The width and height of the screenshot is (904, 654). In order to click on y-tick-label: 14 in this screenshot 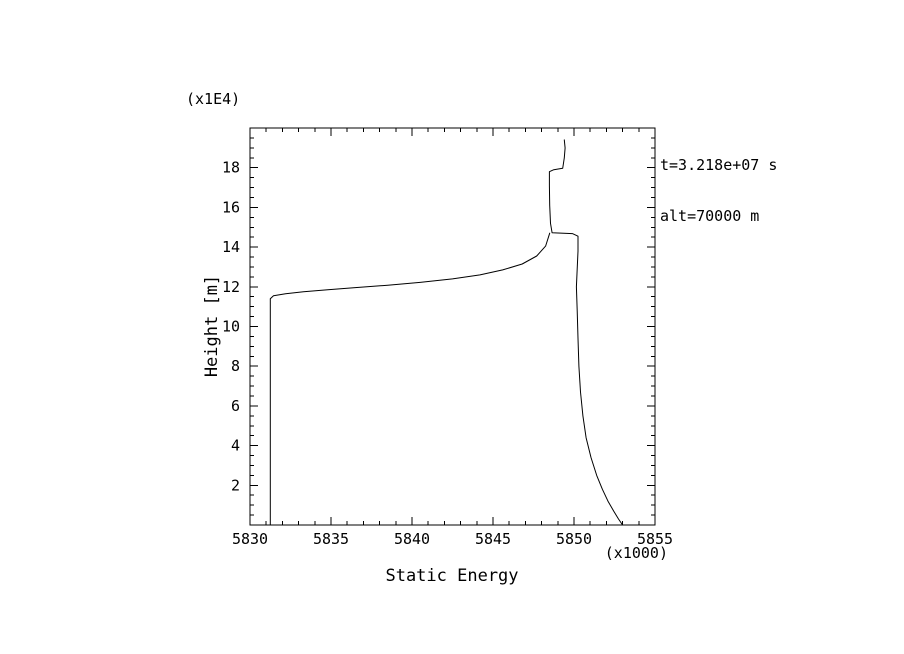, I will do `click(231, 247)`.